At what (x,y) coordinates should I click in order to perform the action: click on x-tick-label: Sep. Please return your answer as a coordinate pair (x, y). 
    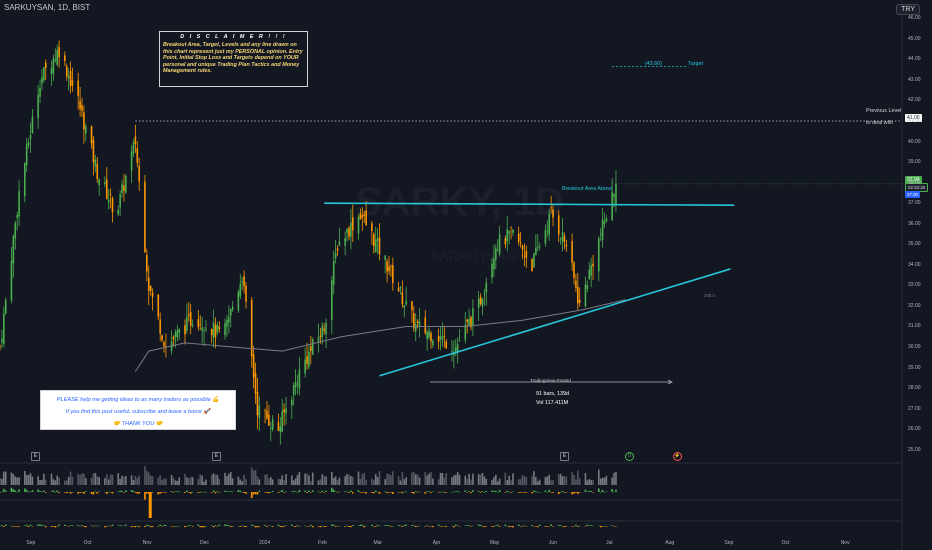
    Looking at the image, I should click on (31, 543).